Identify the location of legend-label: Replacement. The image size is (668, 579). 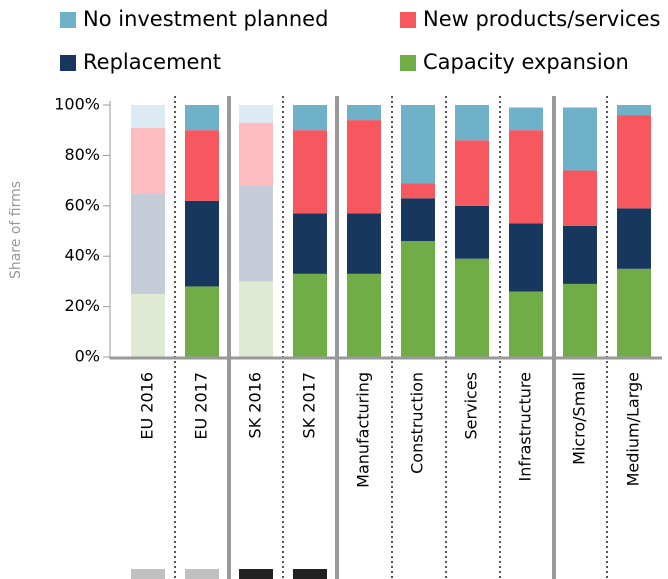
(152, 62).